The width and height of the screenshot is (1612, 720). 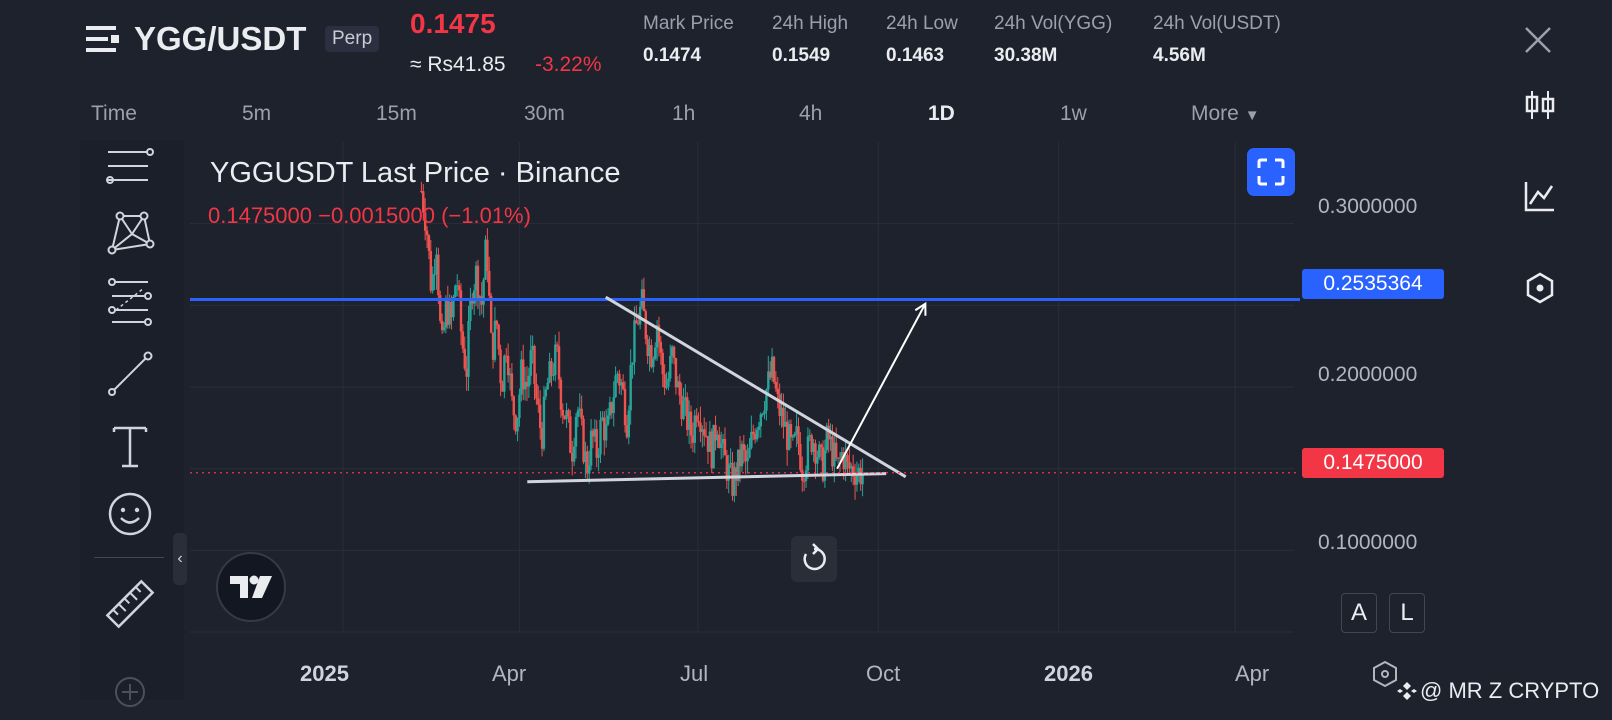 I want to click on settings-hex-icon, so click(x=1540, y=288).